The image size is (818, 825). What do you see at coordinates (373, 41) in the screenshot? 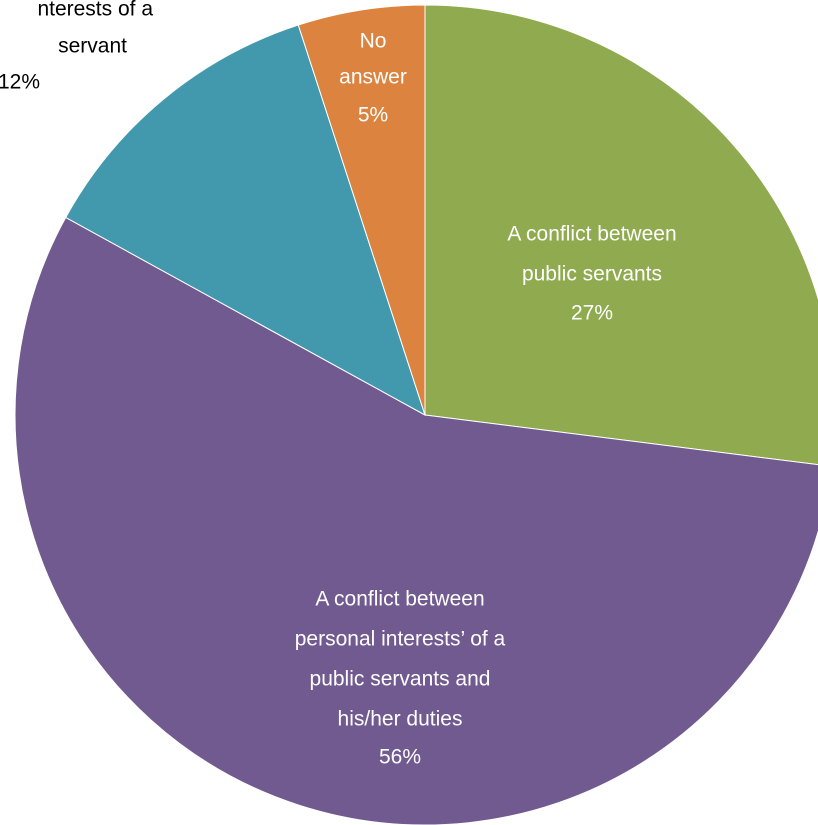
I see `slice-label: No` at bounding box center [373, 41].